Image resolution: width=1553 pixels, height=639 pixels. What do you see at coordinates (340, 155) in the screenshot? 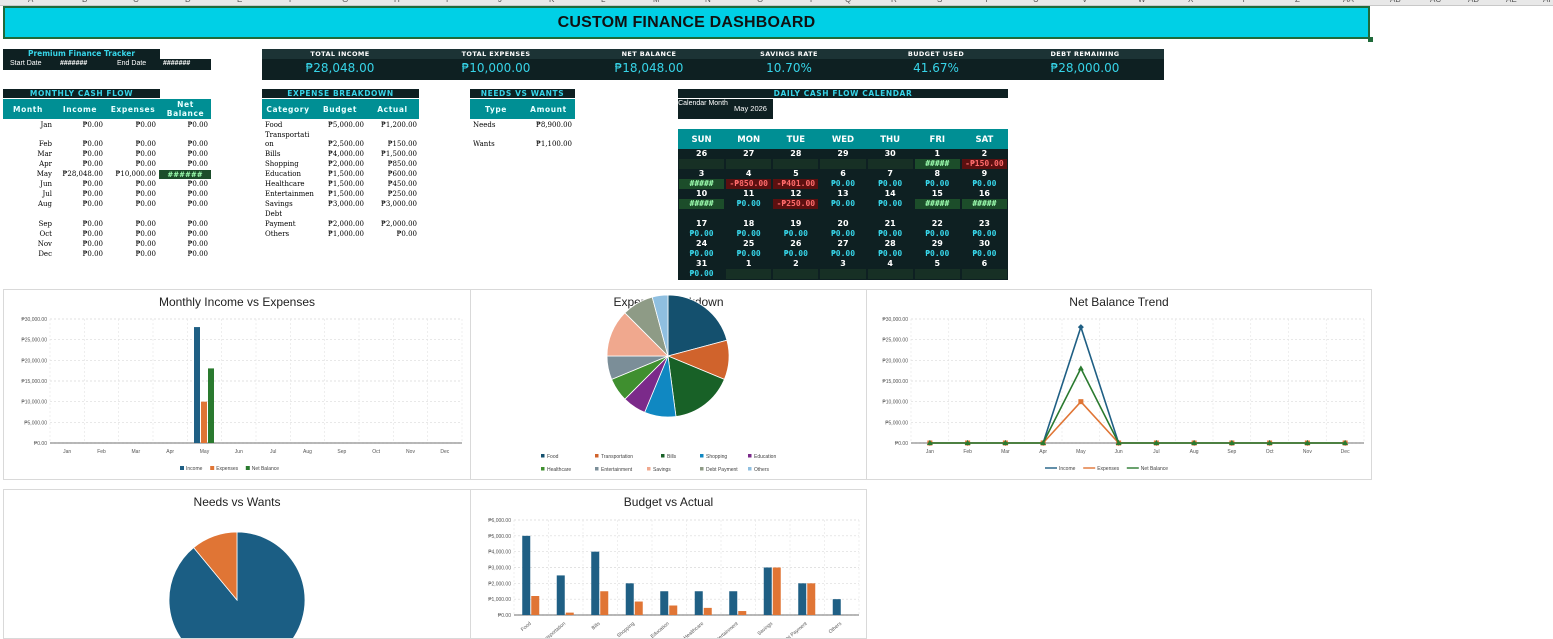
I see `table-row: Bills ₱4,000.00 ₱1,500.00` at bounding box center [340, 155].